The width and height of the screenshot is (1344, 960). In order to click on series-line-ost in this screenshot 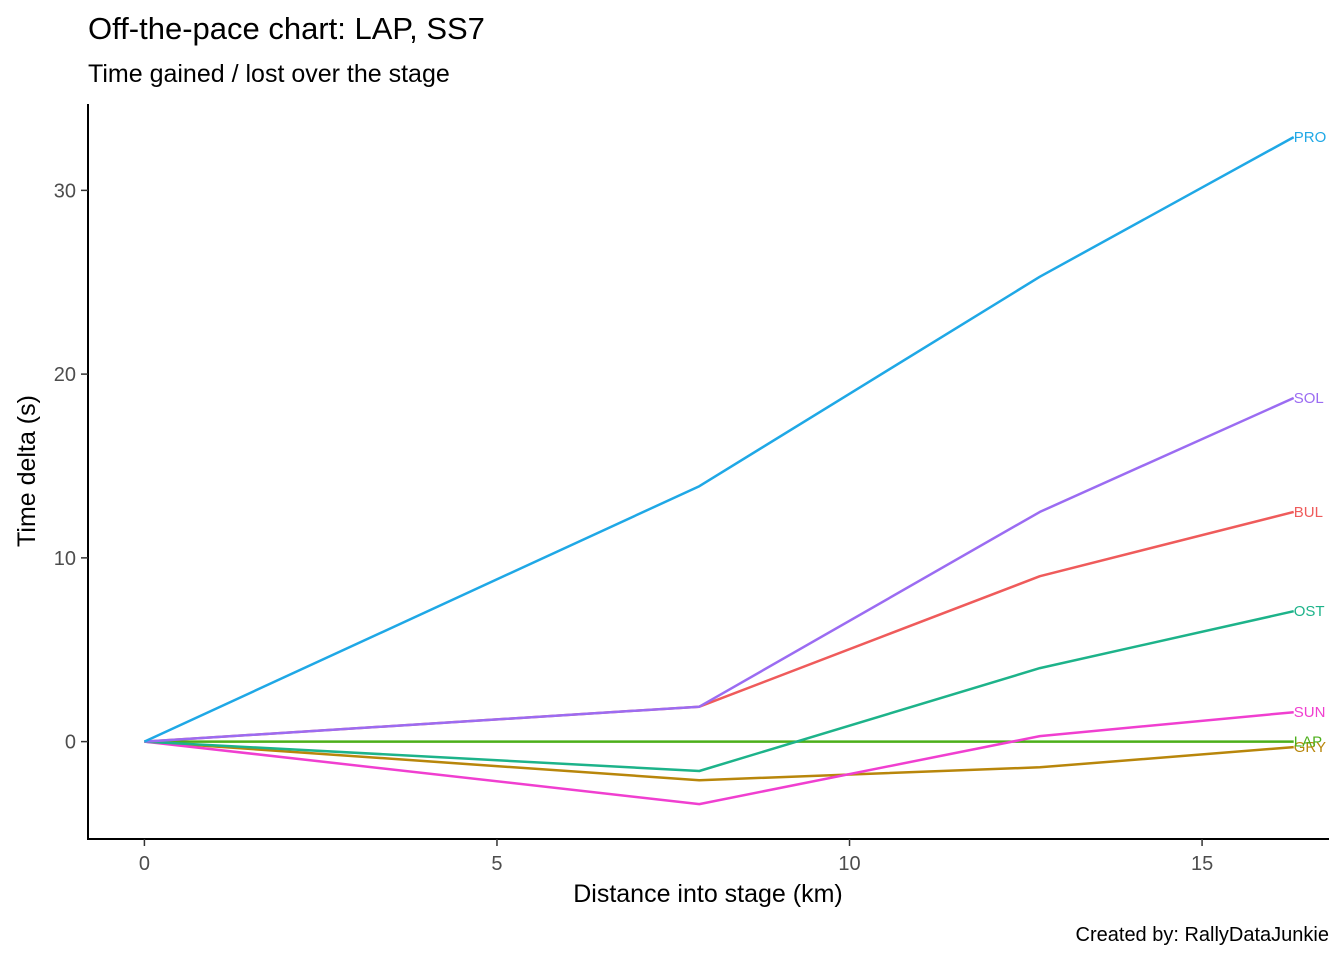, I will do `click(719, 691)`.